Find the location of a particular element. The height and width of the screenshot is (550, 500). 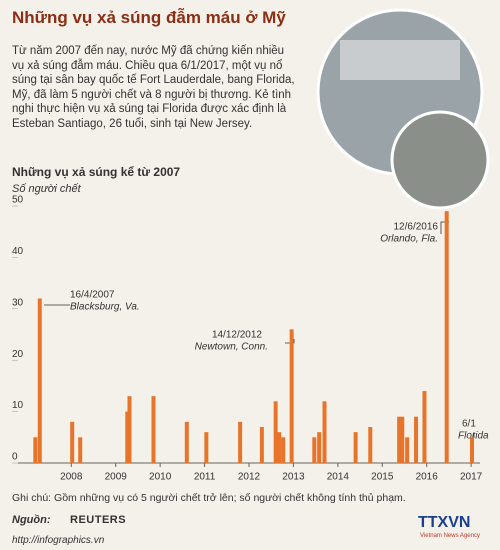

annotation-date: 14/12/2012 is located at coordinates (237, 335).